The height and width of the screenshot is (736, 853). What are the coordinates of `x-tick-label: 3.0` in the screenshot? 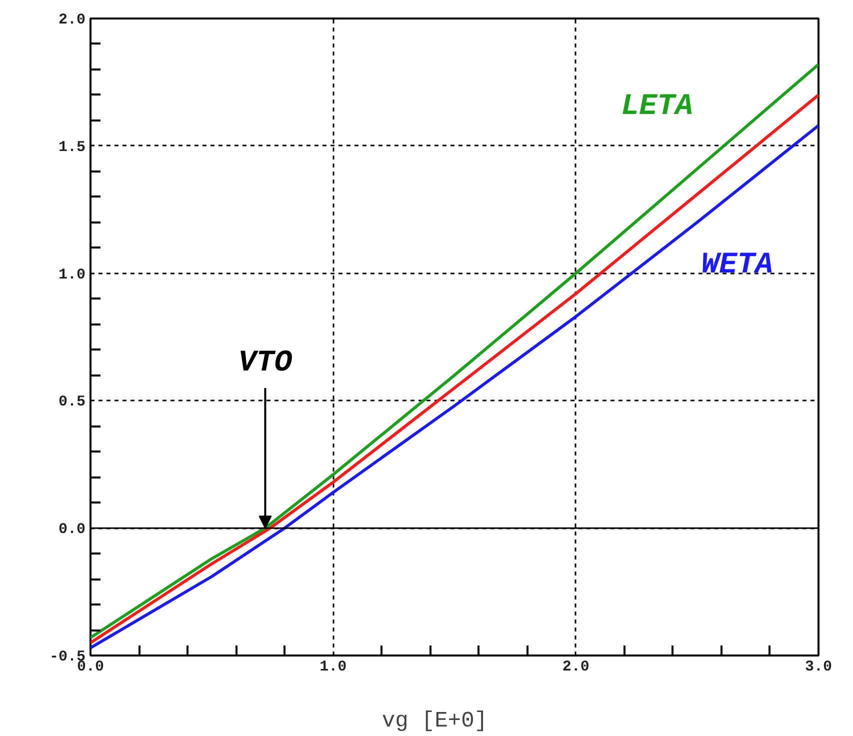 It's located at (818, 667).